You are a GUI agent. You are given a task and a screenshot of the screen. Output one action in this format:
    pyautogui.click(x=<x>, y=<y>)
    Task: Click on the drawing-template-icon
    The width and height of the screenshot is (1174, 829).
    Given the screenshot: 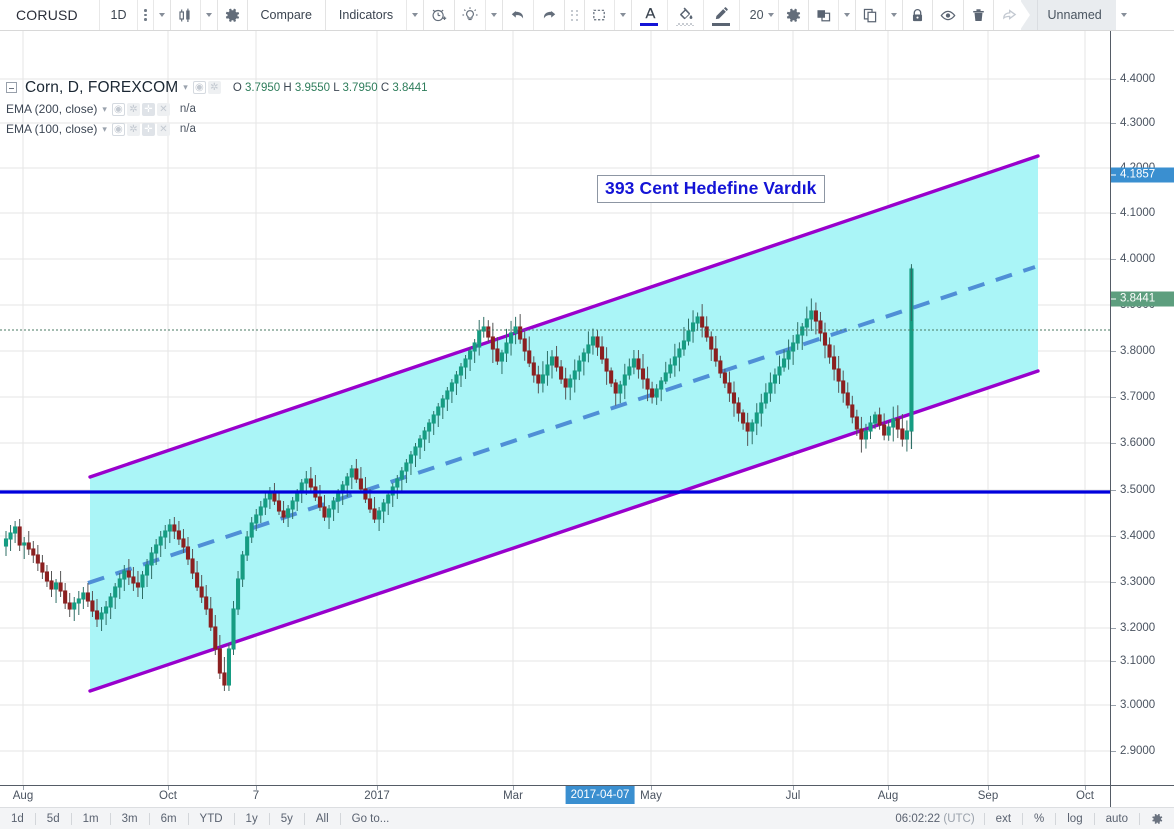 What is the action you would take?
    pyautogui.click(x=599, y=15)
    